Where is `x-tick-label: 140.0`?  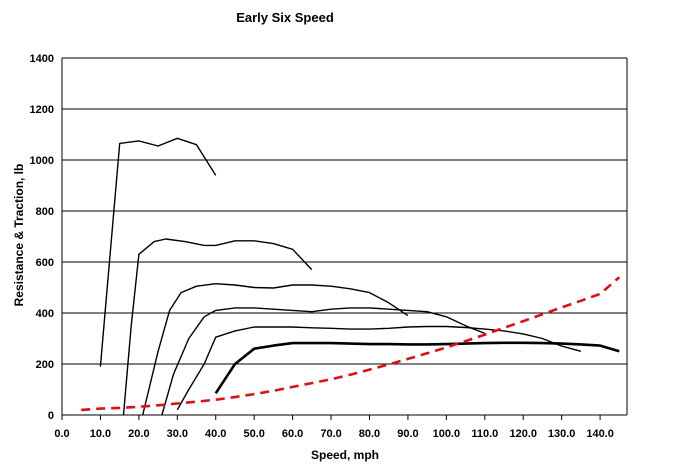
x-tick-label: 140.0 is located at coordinates (600, 434).